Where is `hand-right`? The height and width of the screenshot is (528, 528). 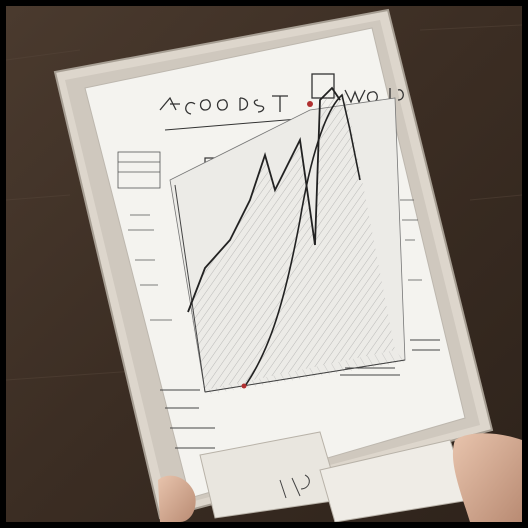
hand-right is located at coordinates (487, 477).